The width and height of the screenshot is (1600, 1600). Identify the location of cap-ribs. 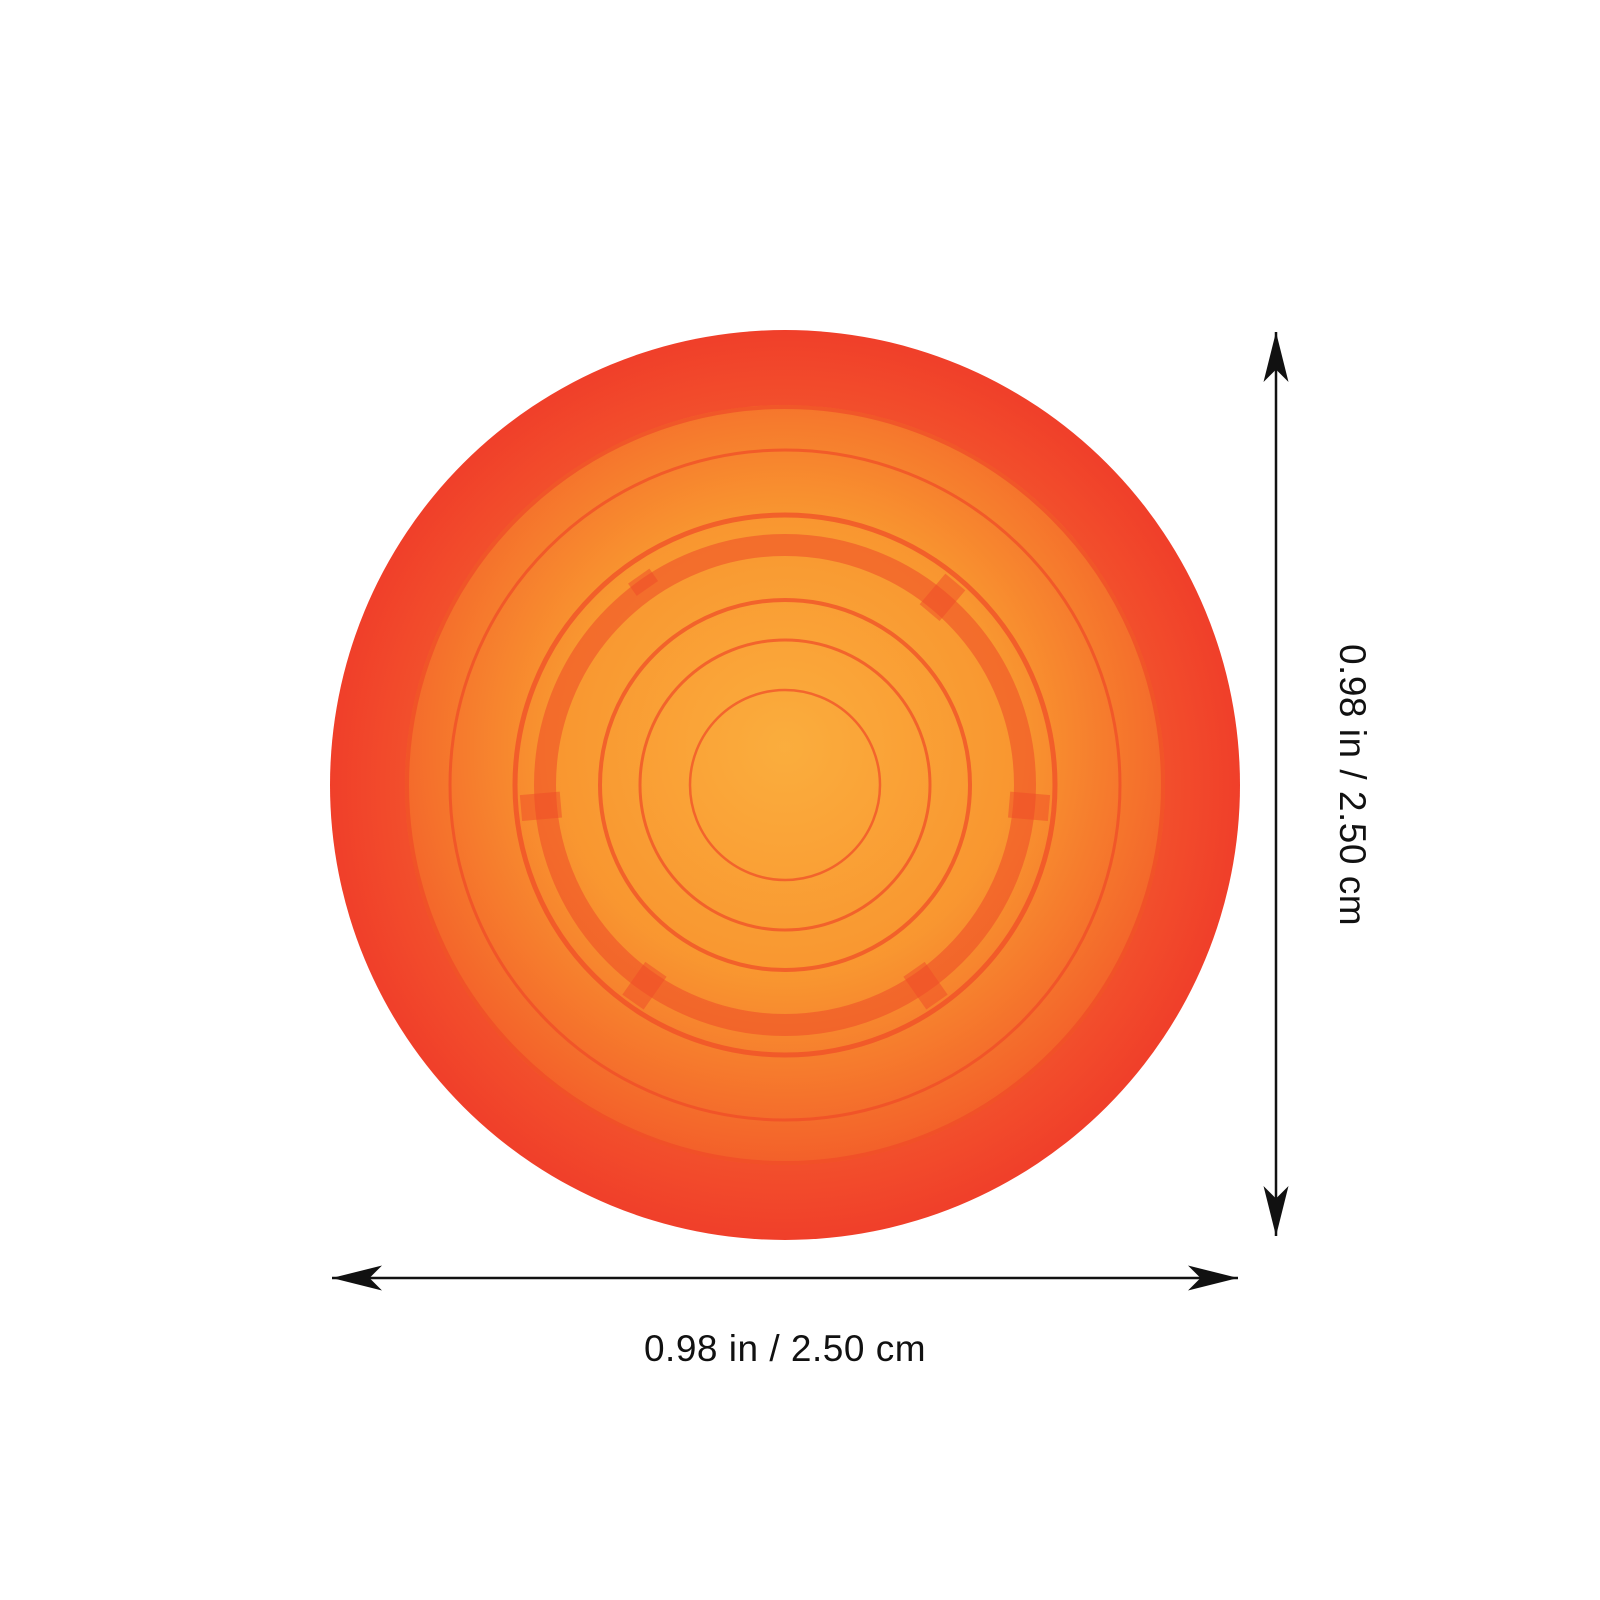
(785, 789).